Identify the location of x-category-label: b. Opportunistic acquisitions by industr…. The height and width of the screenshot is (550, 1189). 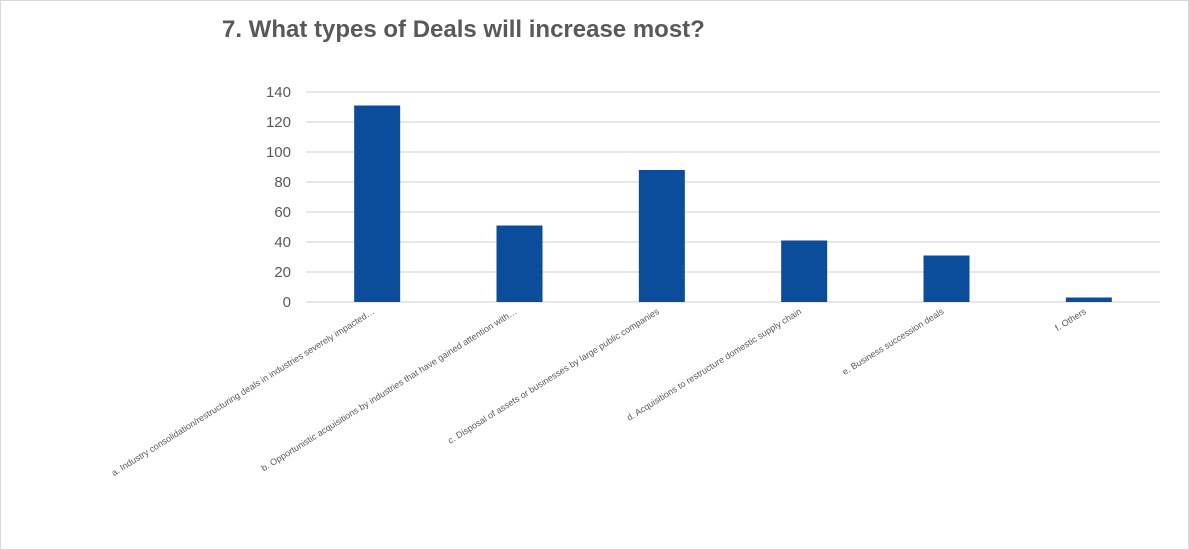
(389, 389).